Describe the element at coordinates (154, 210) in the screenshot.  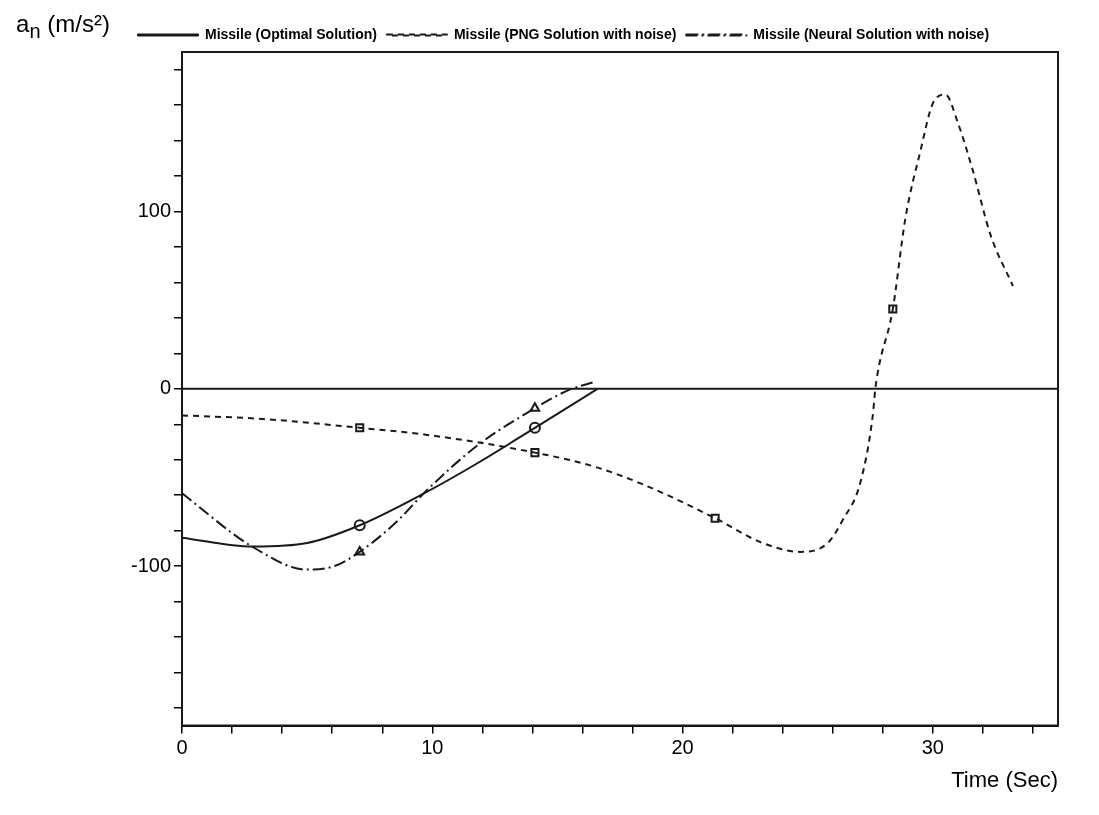
I see `y-tick-label: 100` at that location.